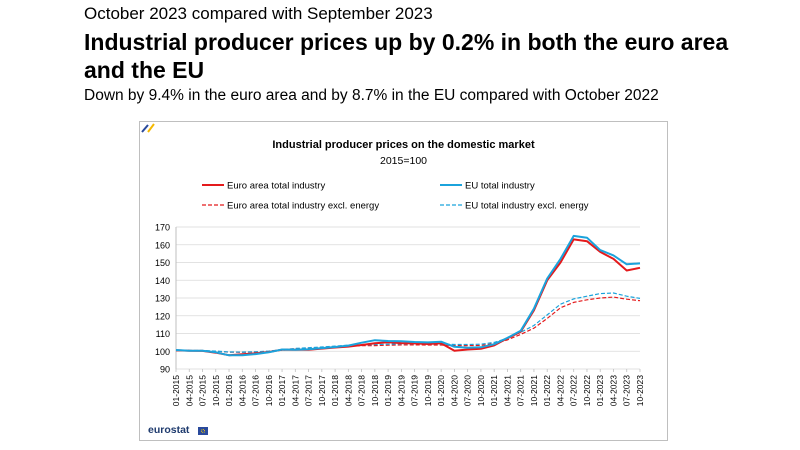  I want to click on x-tick-label: 04-2015, so click(189, 390).